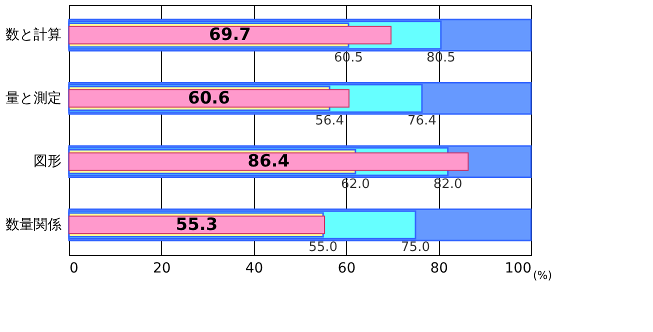 This screenshot has width=653, height=332. What do you see at coordinates (269, 162) in the screenshot?
I see `data-label: 86.4` at bounding box center [269, 162].